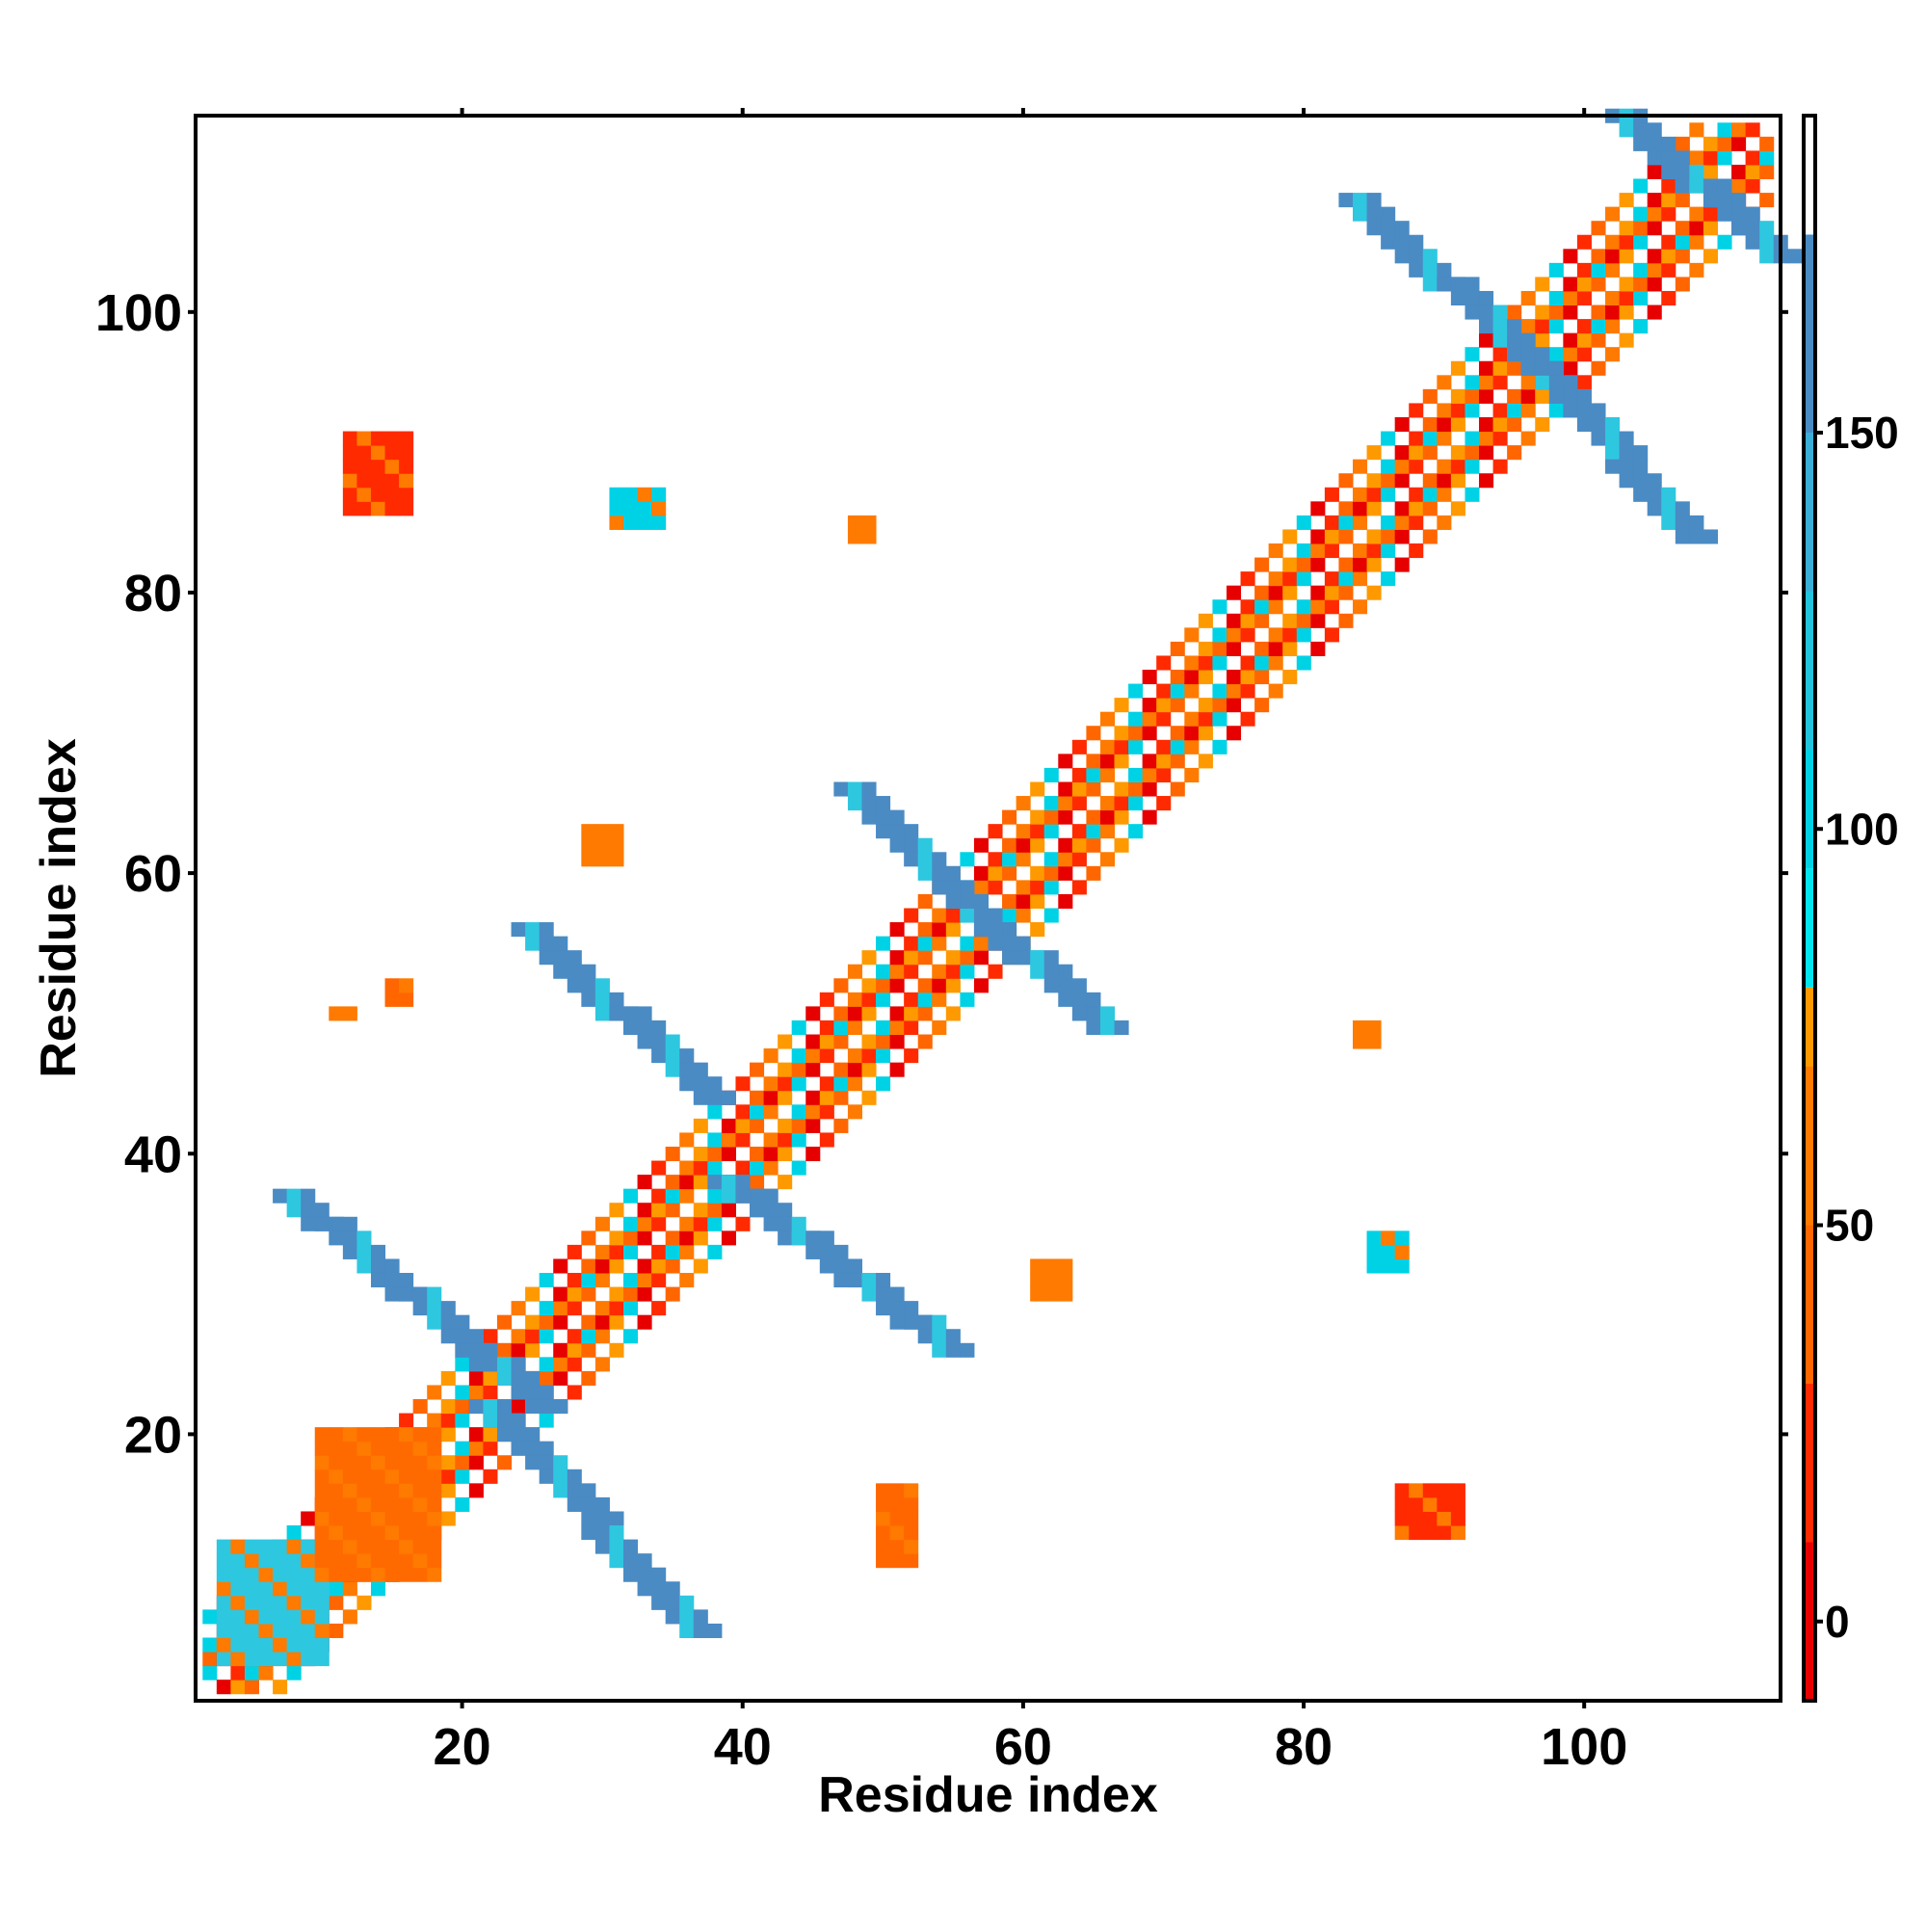 The height and width of the screenshot is (1932, 1927). I want to click on colorbar-band, so click(1809, 1027).